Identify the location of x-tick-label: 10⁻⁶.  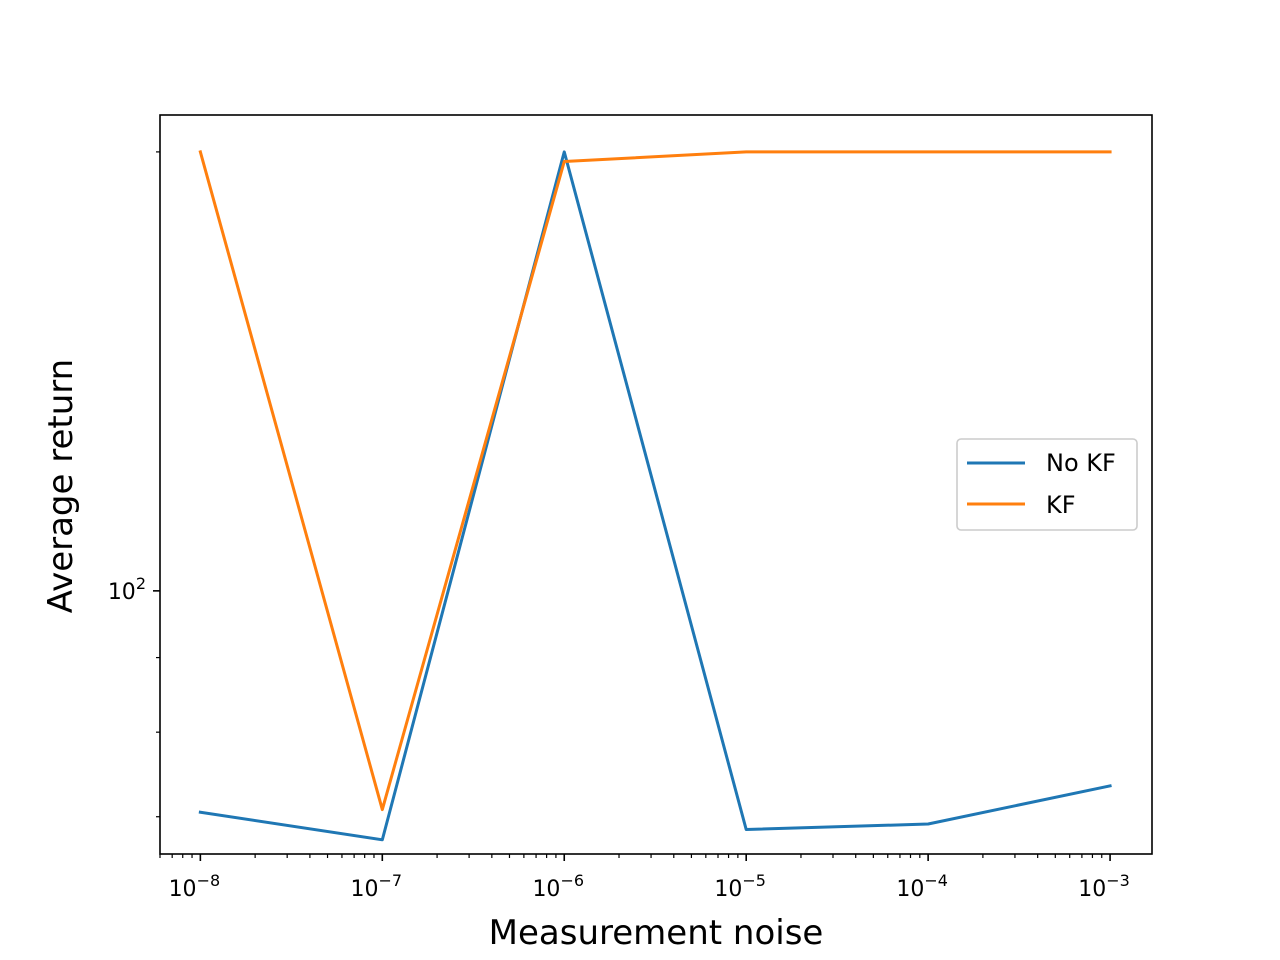
(558, 886).